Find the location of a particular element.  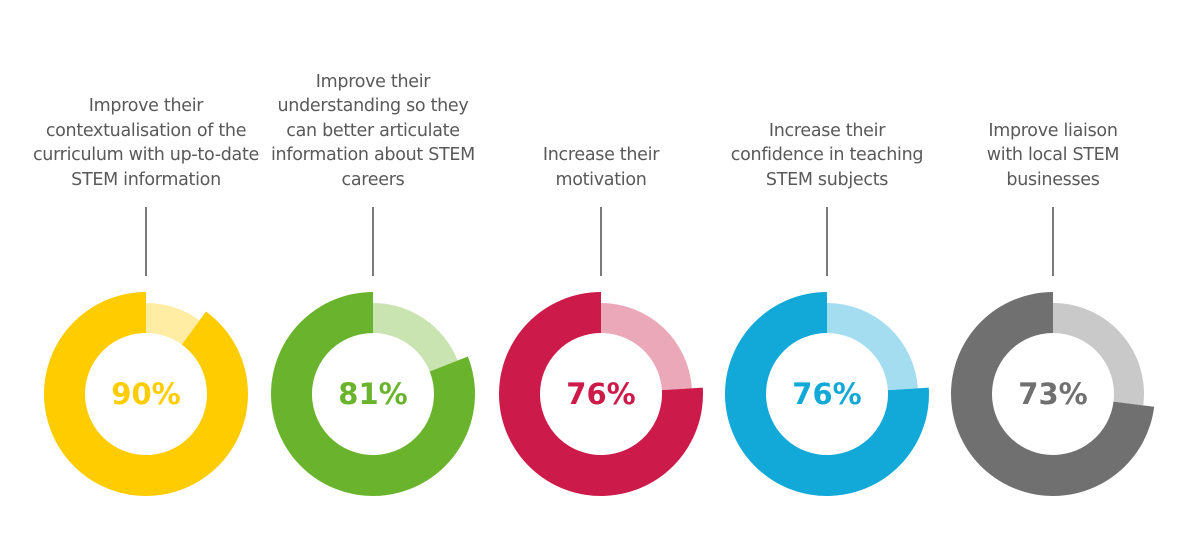

donut-percent-1: 90% is located at coordinates (146, 394).